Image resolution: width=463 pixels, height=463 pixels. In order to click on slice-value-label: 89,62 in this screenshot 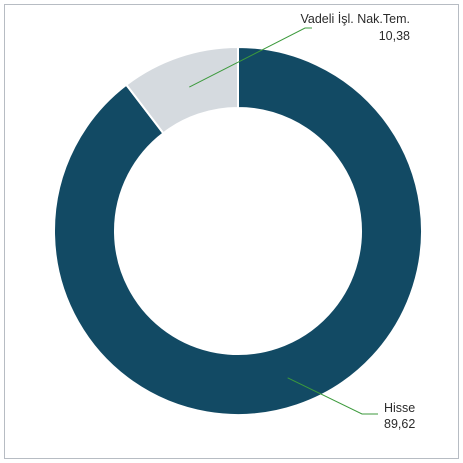, I will do `click(399, 424)`.